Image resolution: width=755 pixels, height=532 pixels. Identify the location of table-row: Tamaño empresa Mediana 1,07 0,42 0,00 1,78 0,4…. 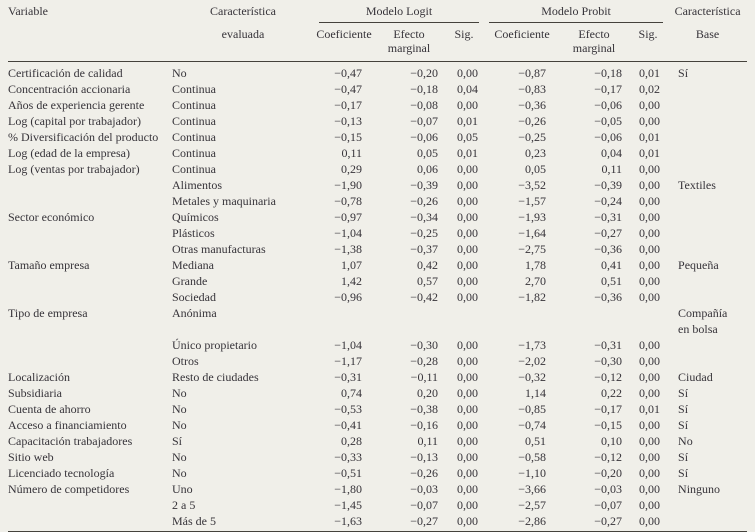
(377, 265).